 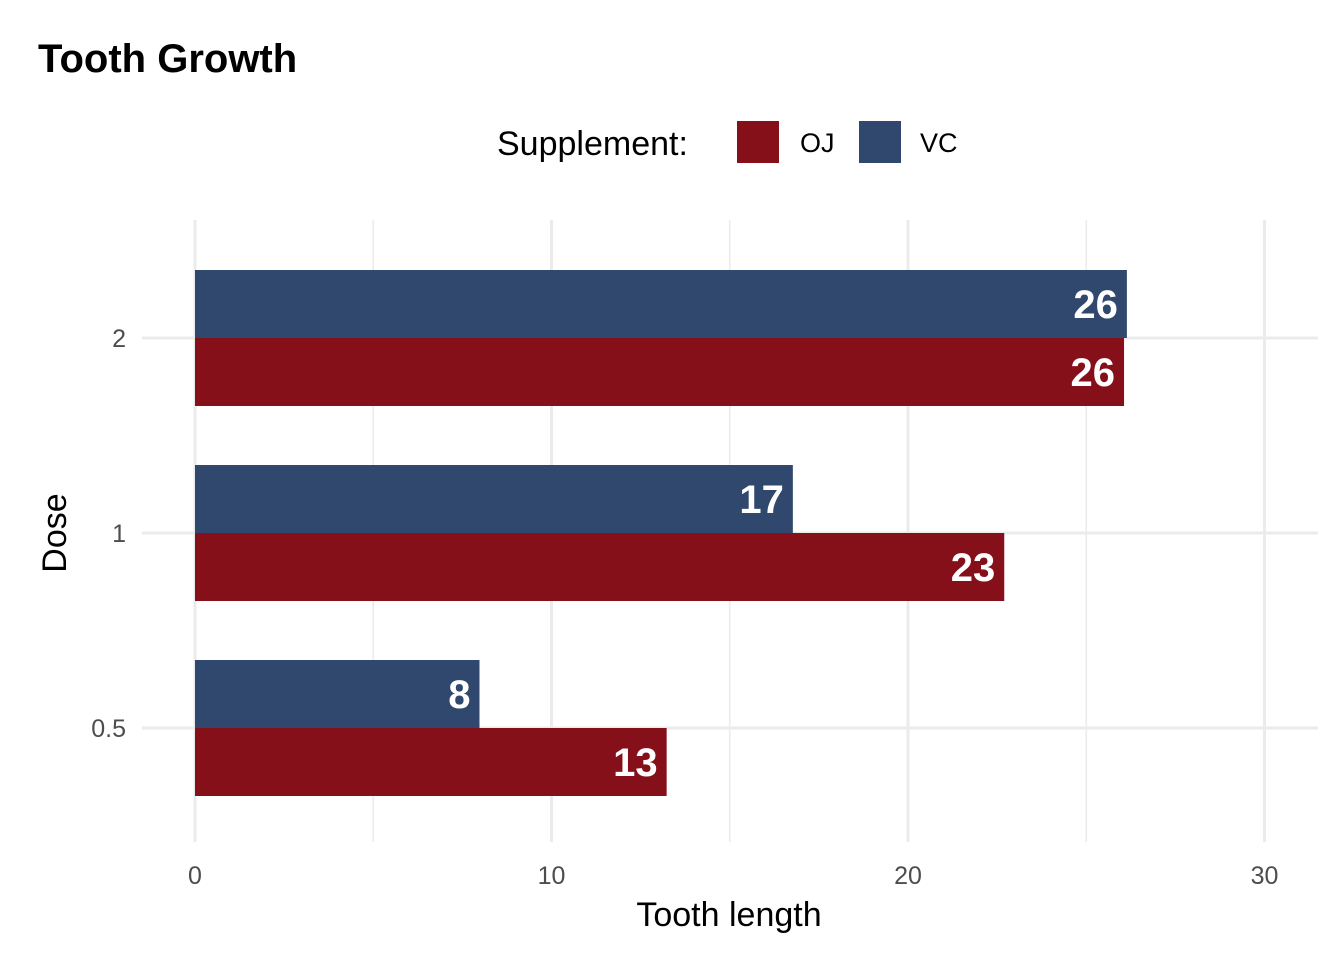 I want to click on legend-swatch-vc, so click(x=880, y=142).